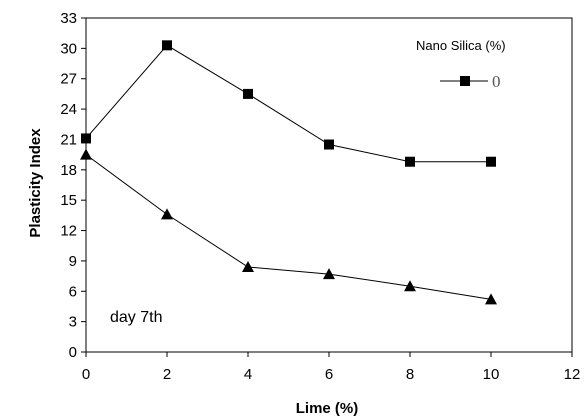 The height and width of the screenshot is (420, 587). What do you see at coordinates (73, 352) in the screenshot?
I see `y-tick-label: 0` at bounding box center [73, 352].